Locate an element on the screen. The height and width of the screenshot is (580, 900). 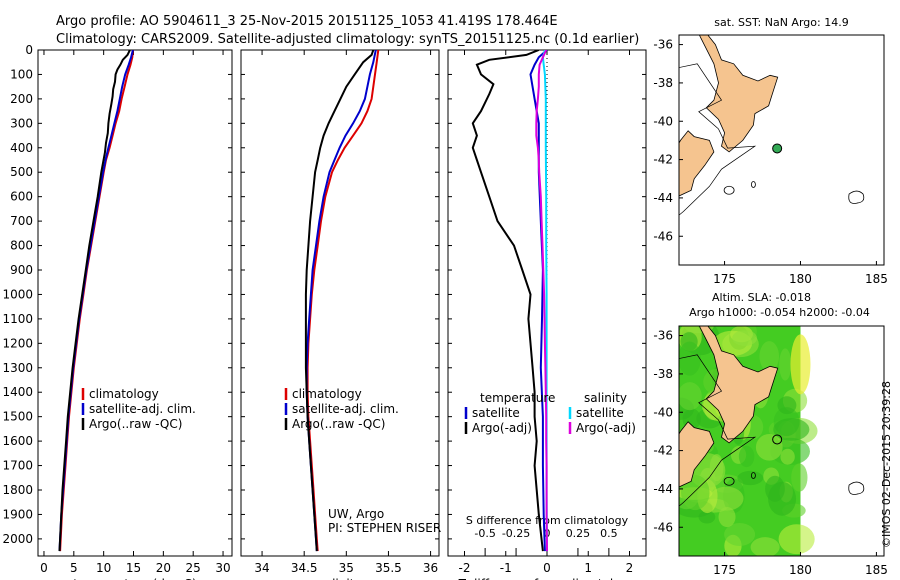
sla_map-title-line: Argo h1000: -0.054 h2000: -0.04 is located at coordinates (779, 312).